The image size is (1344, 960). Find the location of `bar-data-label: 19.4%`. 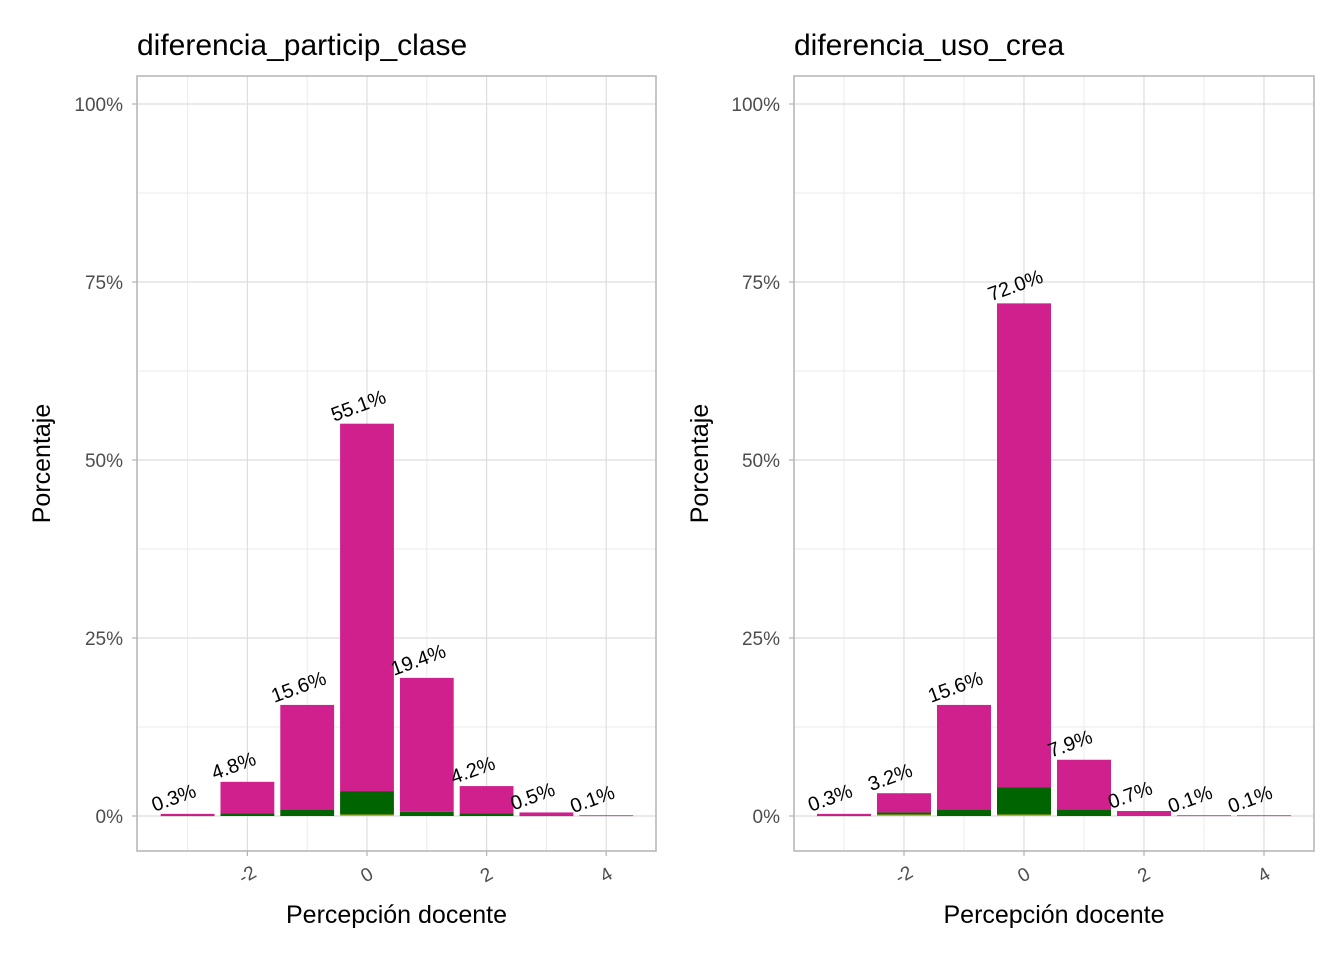

bar-data-label: 19.4% is located at coordinates (418, 660).